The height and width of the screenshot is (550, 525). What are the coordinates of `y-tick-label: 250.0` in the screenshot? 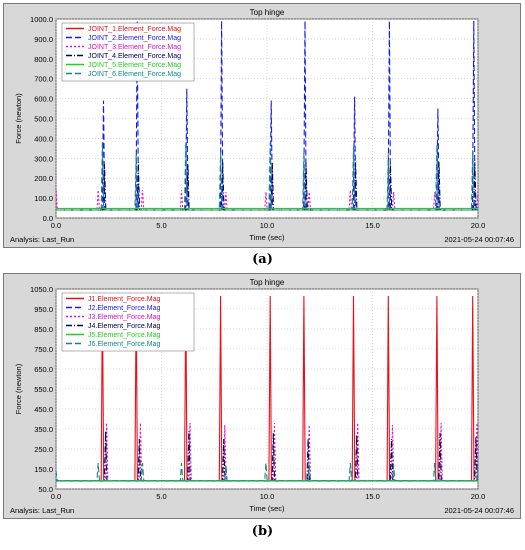 It's located at (43, 449).